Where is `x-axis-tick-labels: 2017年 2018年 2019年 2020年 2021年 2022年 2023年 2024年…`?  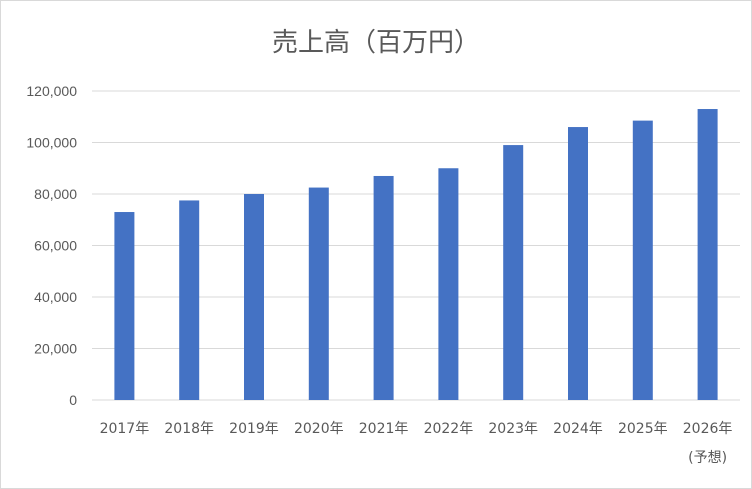 x-axis-tick-labels: 2017年 2018年 2019年 2020年 2021年 2022年 2023年 2024年… is located at coordinates (416, 443).